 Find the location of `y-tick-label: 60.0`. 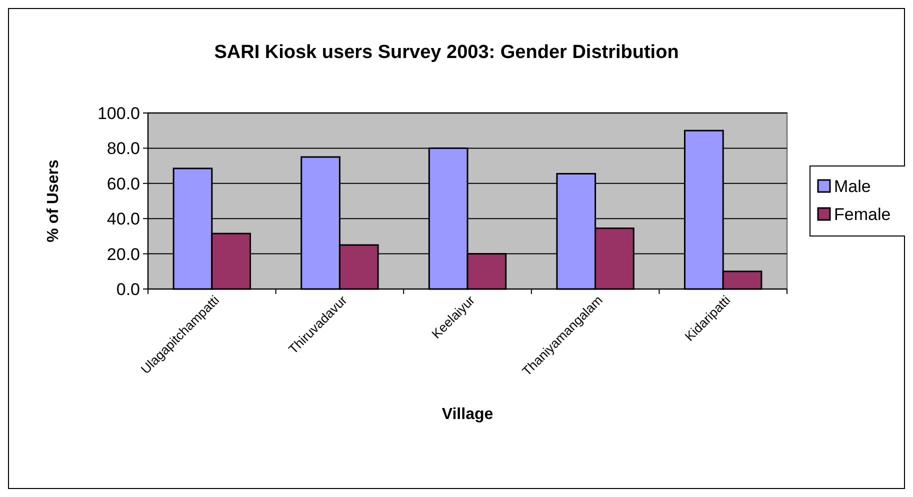

y-tick-label: 60.0 is located at coordinates (123, 184).